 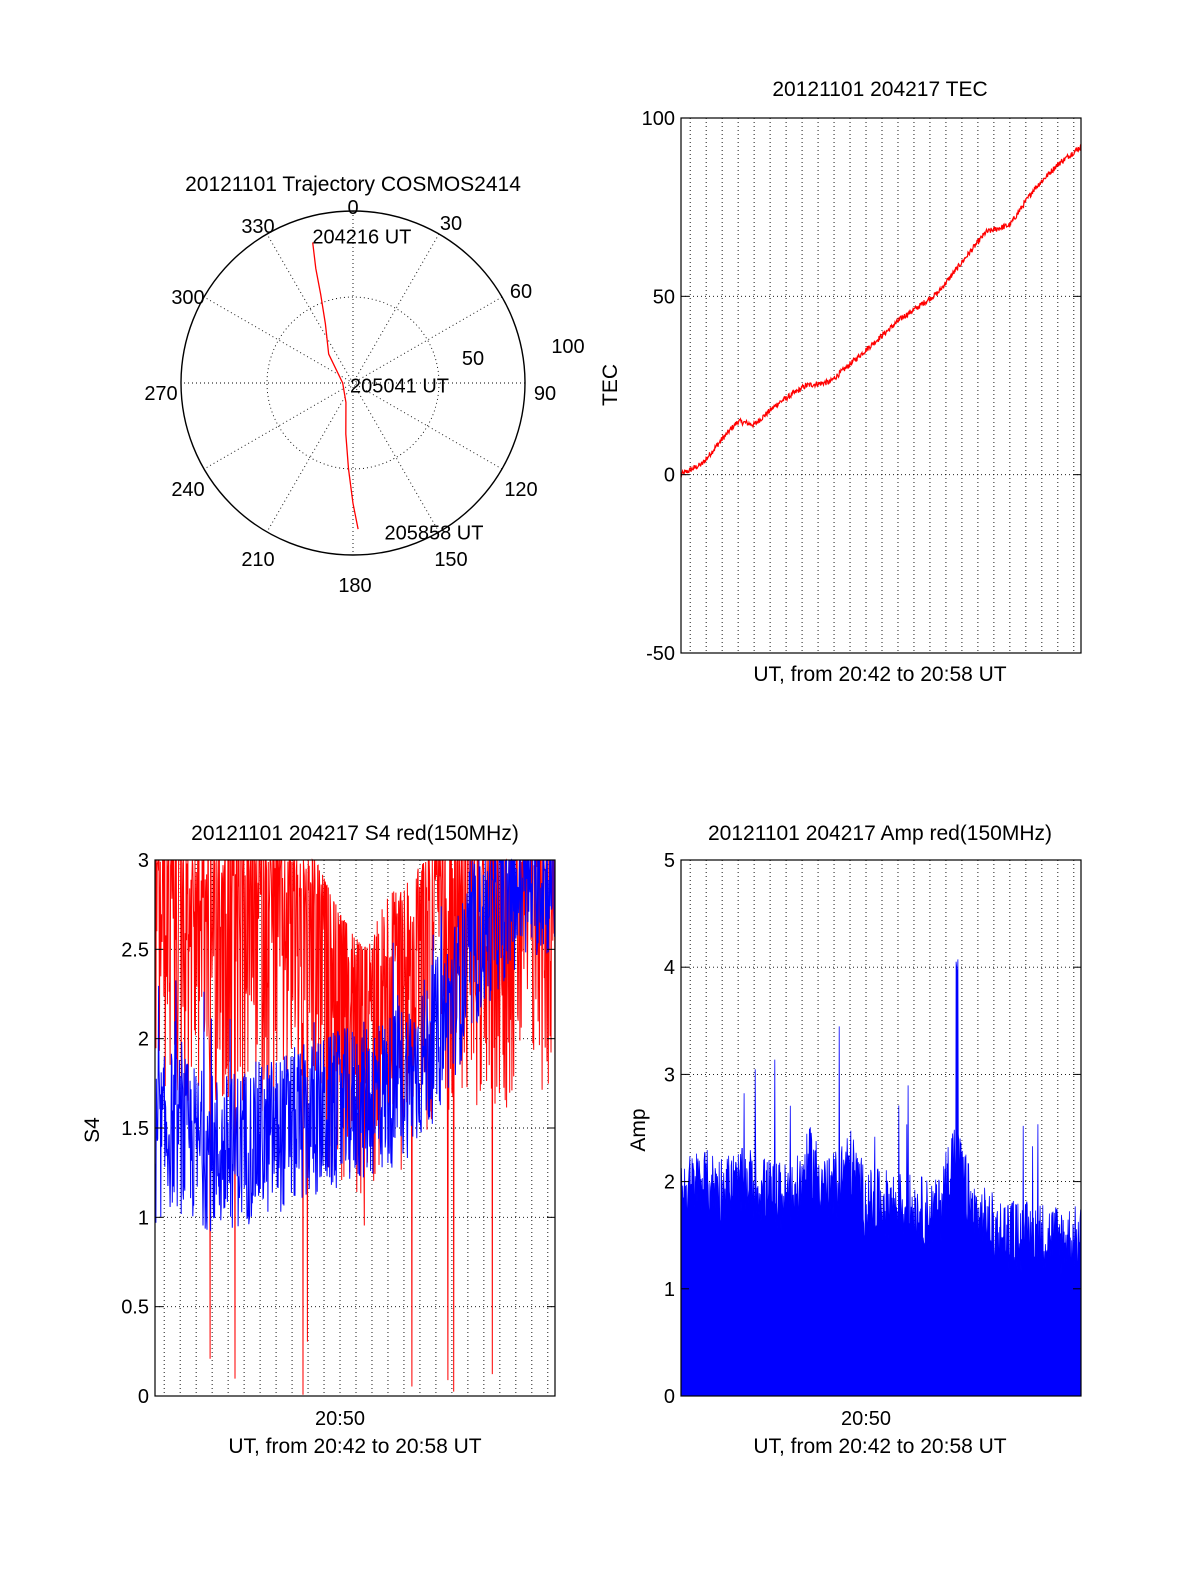 What do you see at coordinates (658, 119) in the screenshot?
I see `y-tick-label: 100` at bounding box center [658, 119].